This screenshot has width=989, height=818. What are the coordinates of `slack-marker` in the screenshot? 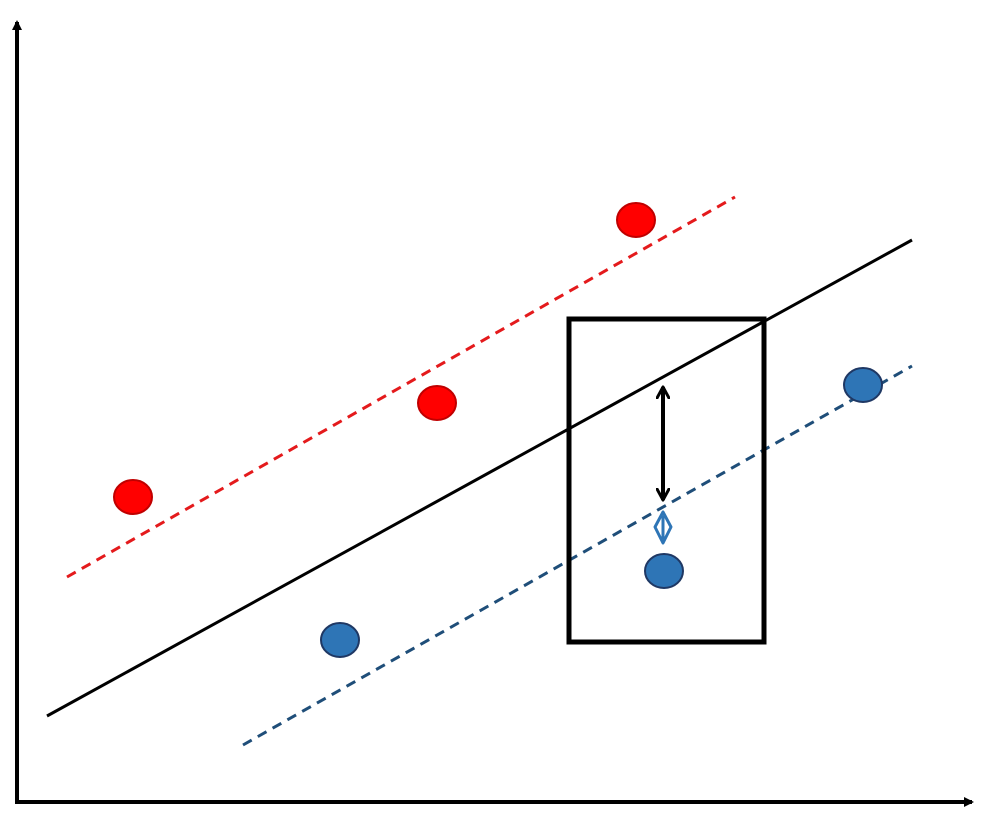 It's located at (663, 527).